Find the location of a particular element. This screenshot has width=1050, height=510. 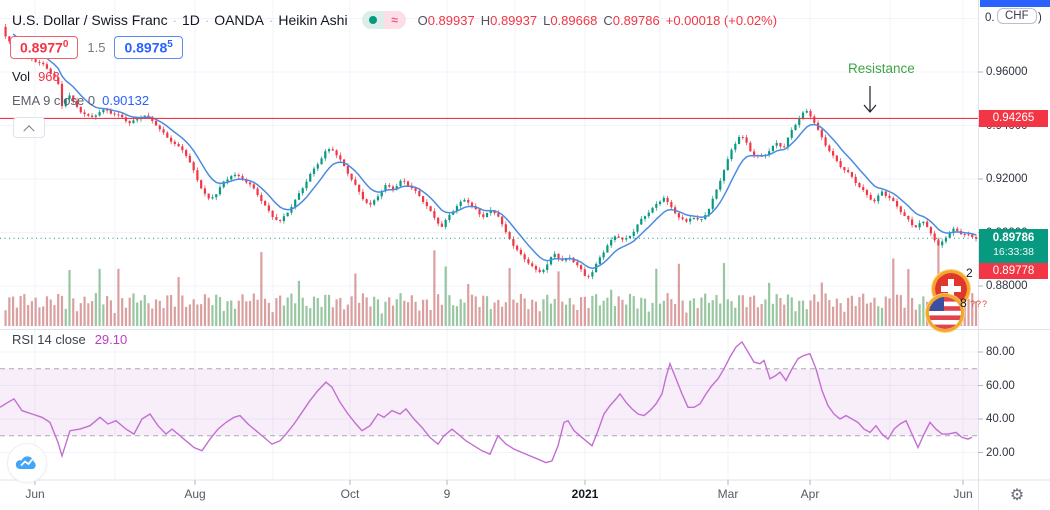

currency-toggle-button: CHF is located at coordinates (1017, 16).